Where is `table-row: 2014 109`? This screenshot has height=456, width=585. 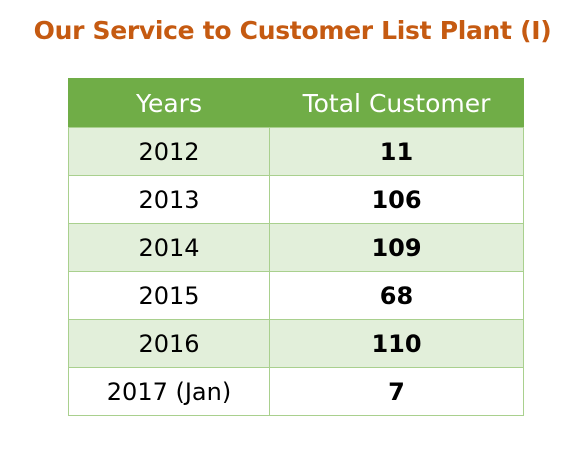 table-row: 2014 109 is located at coordinates (296, 247).